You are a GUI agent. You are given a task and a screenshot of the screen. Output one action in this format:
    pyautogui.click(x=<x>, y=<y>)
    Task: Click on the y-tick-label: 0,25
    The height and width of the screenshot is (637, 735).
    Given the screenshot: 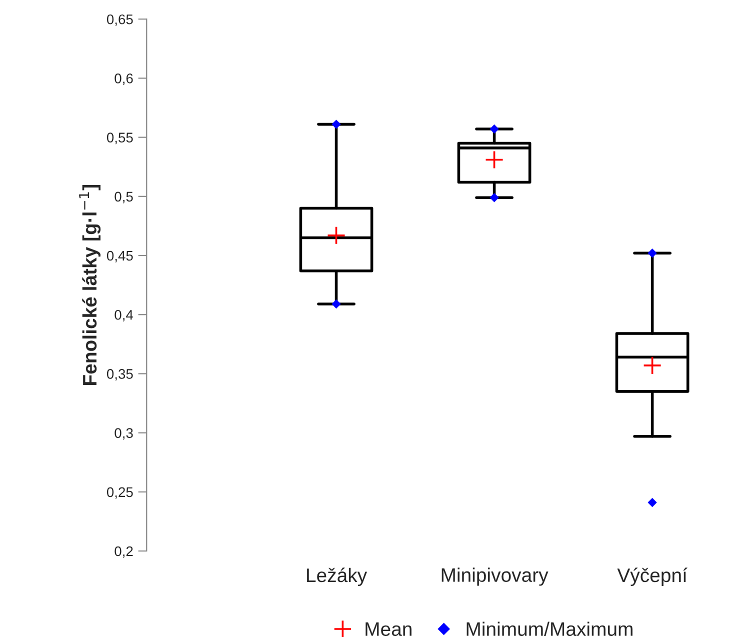 What is the action you would take?
    pyautogui.click(x=119, y=493)
    